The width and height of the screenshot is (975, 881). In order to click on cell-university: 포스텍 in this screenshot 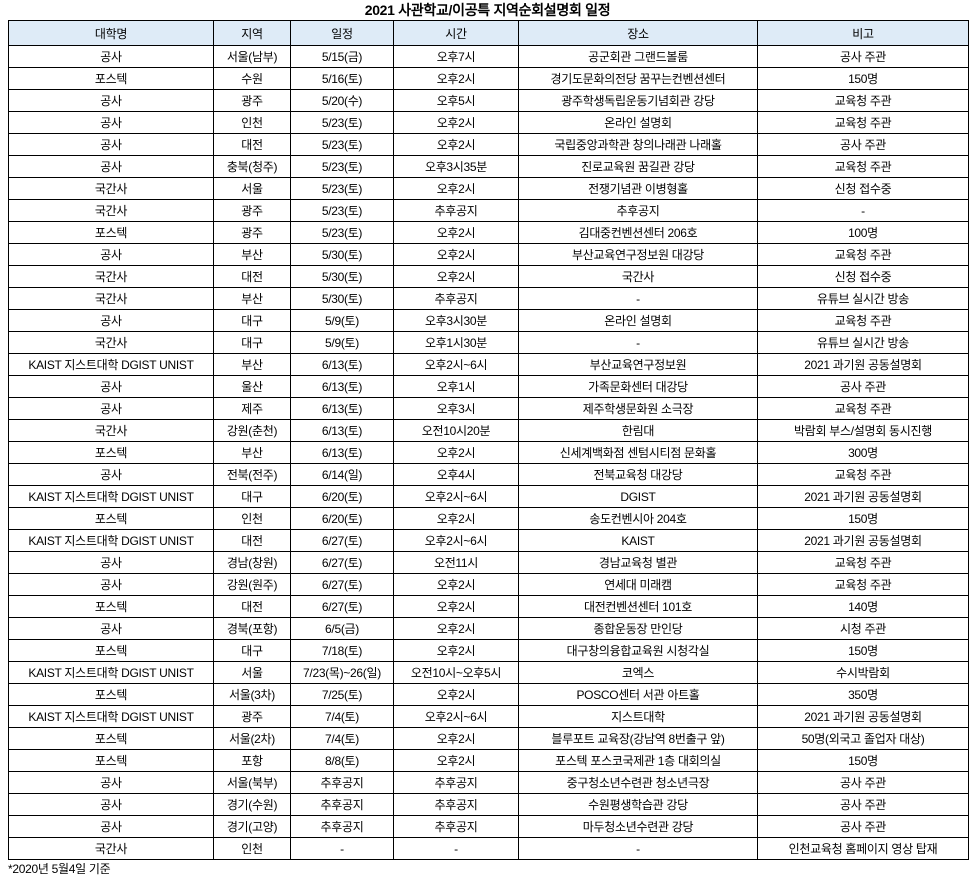, I will do `click(111, 650)`.